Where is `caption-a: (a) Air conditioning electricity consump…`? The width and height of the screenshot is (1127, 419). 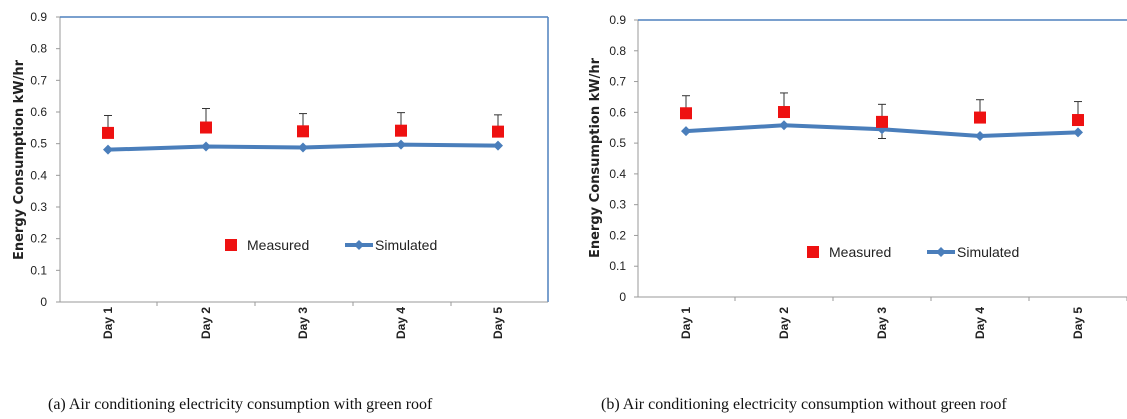 caption-a: (a) Air conditioning electricity consump… is located at coordinates (240, 404).